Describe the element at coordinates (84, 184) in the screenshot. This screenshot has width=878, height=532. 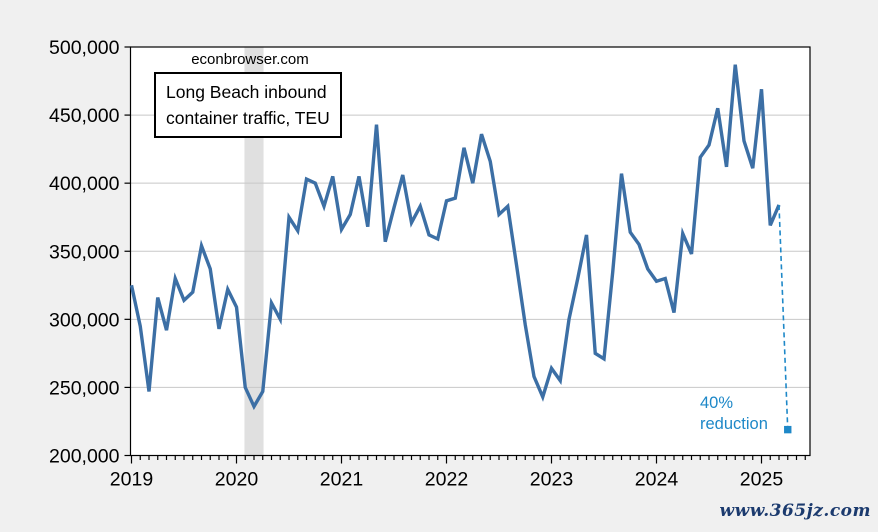
I see `y-axis-label: 400,000` at that location.